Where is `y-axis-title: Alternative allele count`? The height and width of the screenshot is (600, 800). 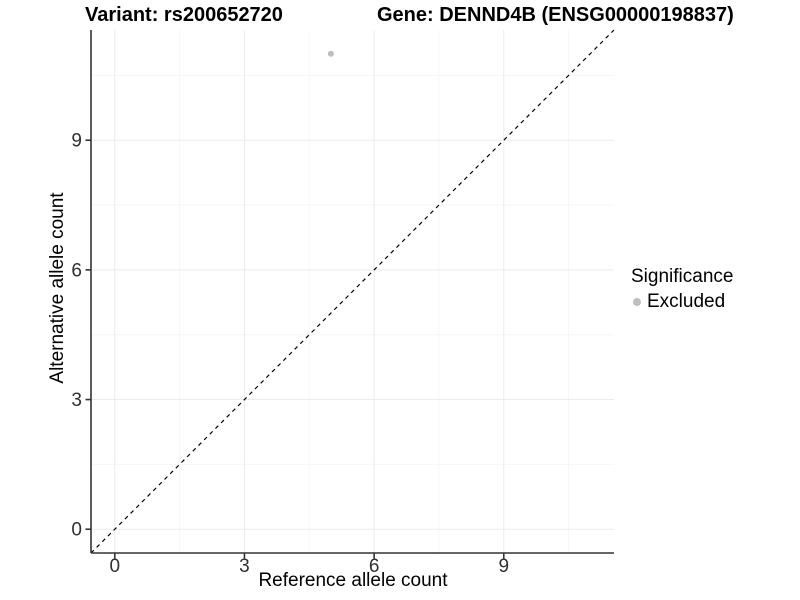 y-axis-title: Alternative allele count is located at coordinates (57, 288).